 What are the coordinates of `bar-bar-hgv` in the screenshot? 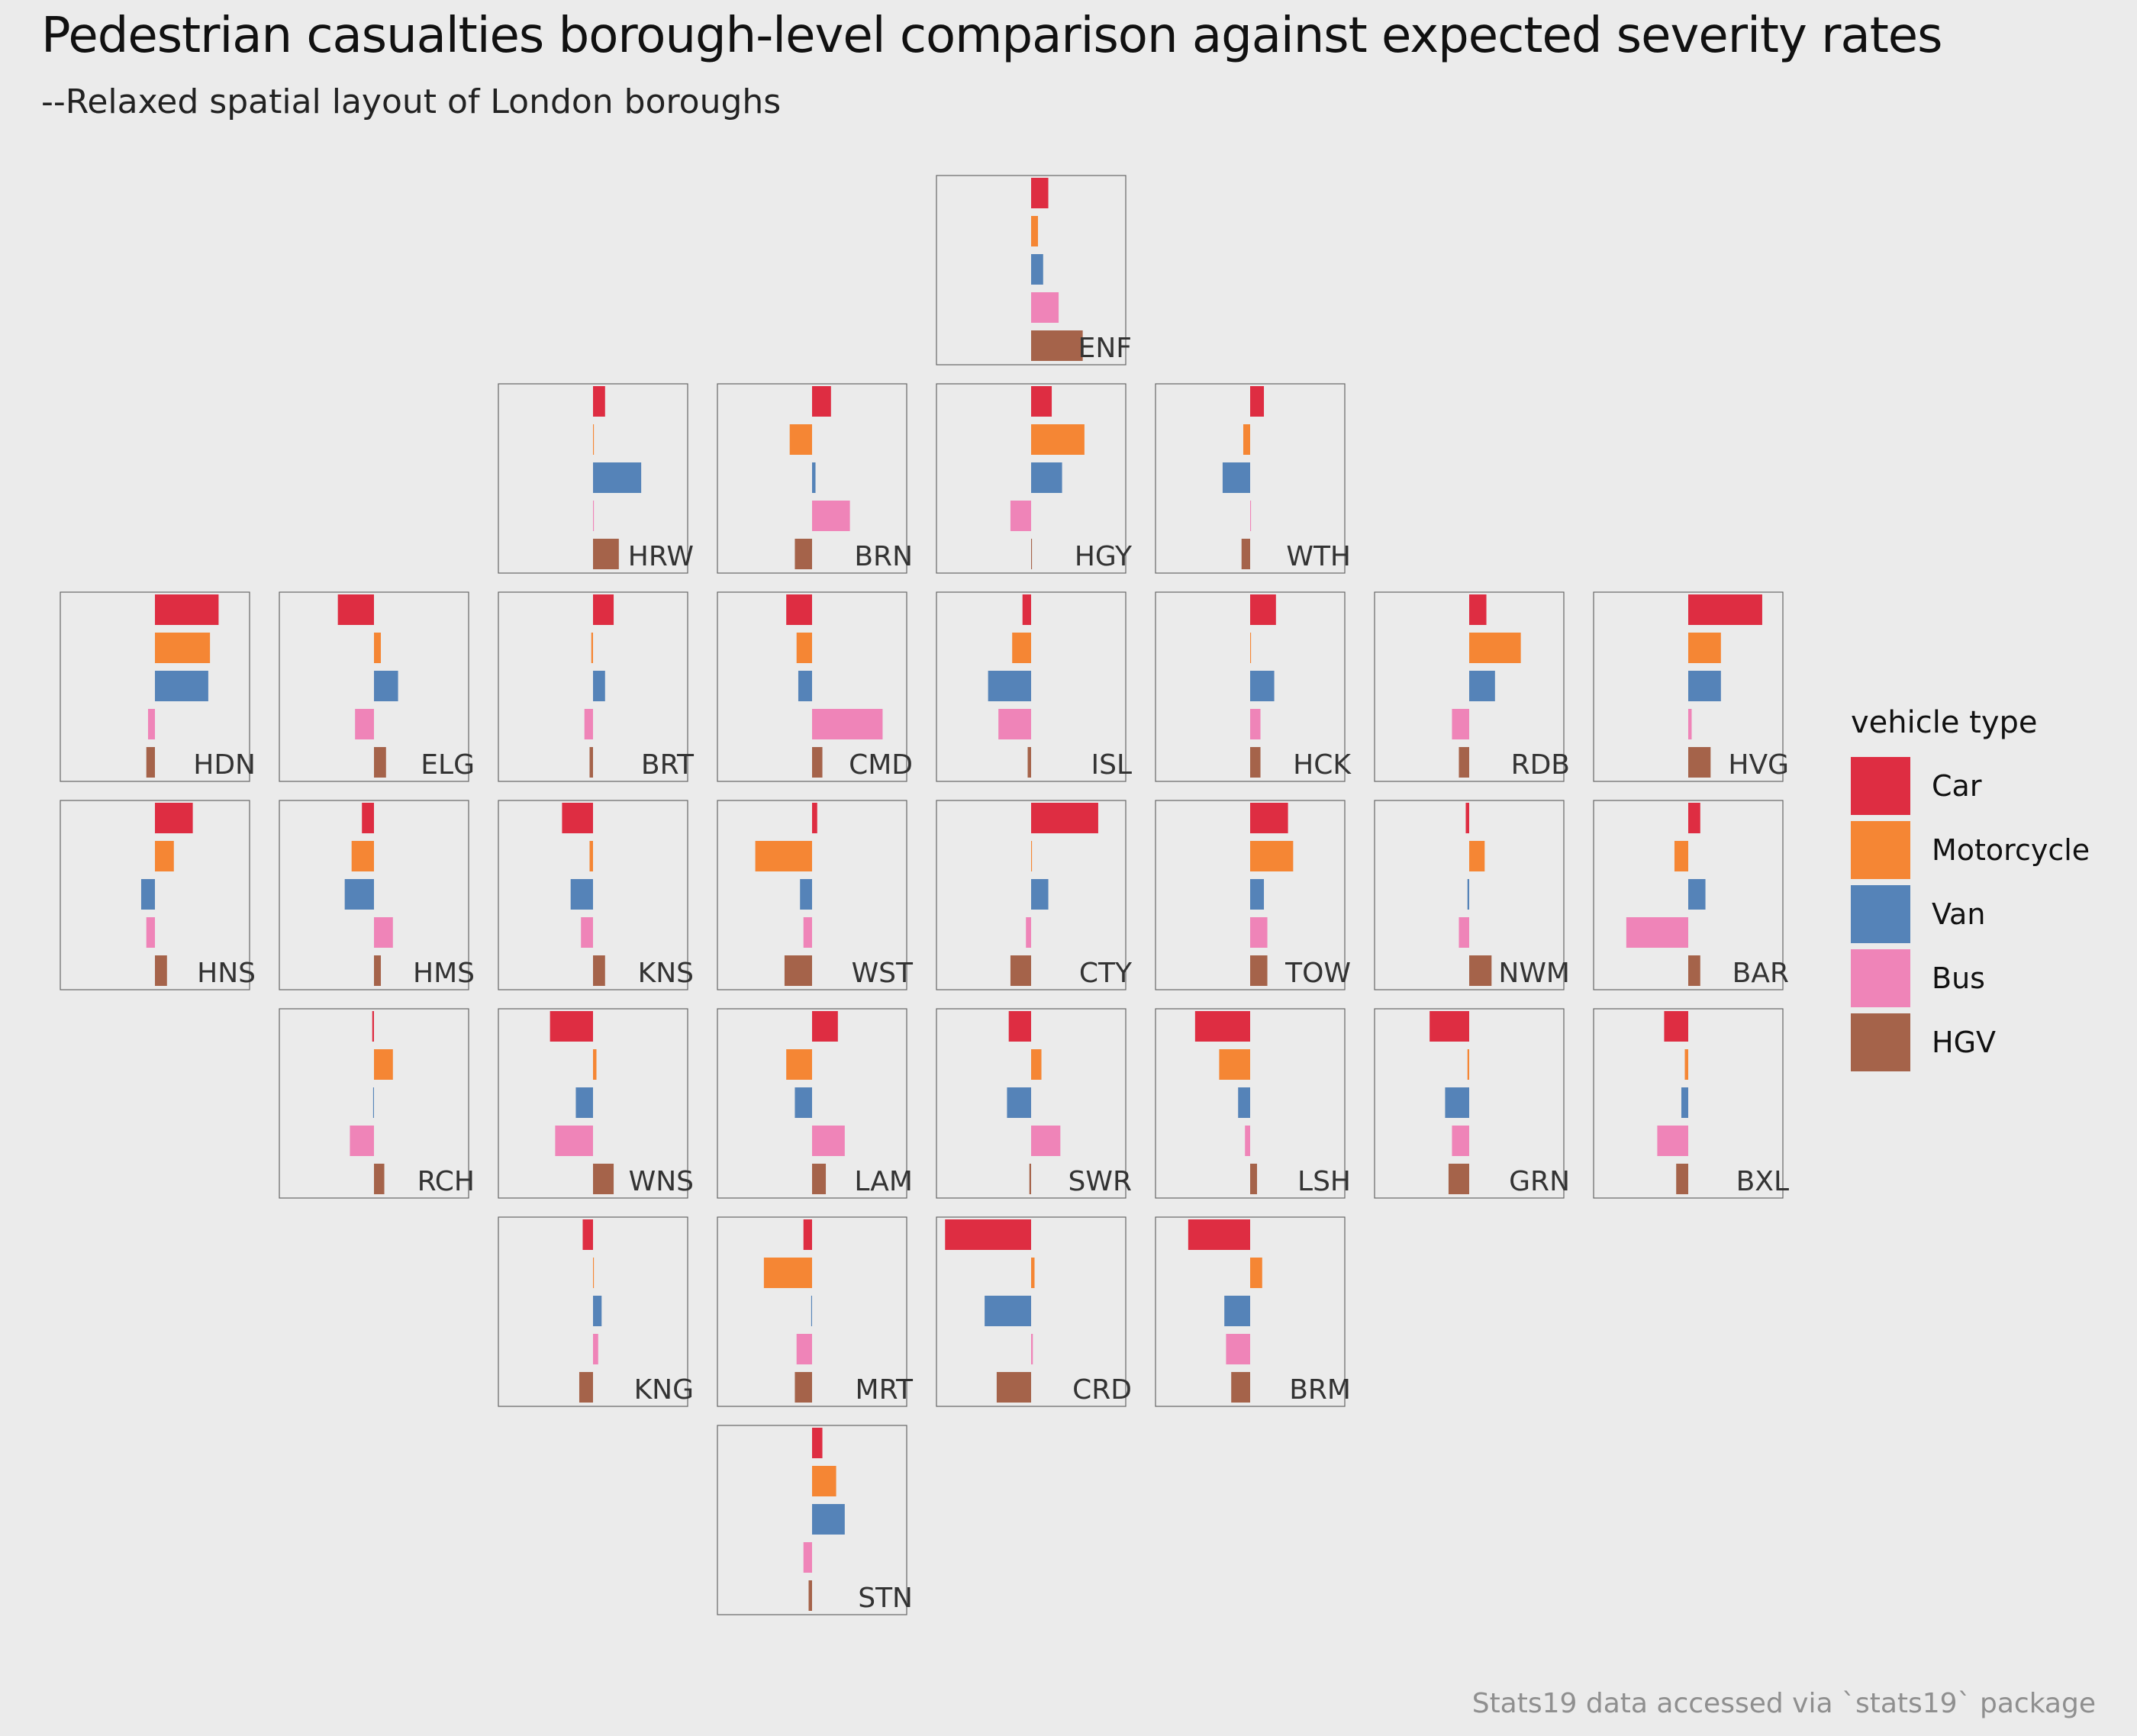 It's located at (1694, 971).